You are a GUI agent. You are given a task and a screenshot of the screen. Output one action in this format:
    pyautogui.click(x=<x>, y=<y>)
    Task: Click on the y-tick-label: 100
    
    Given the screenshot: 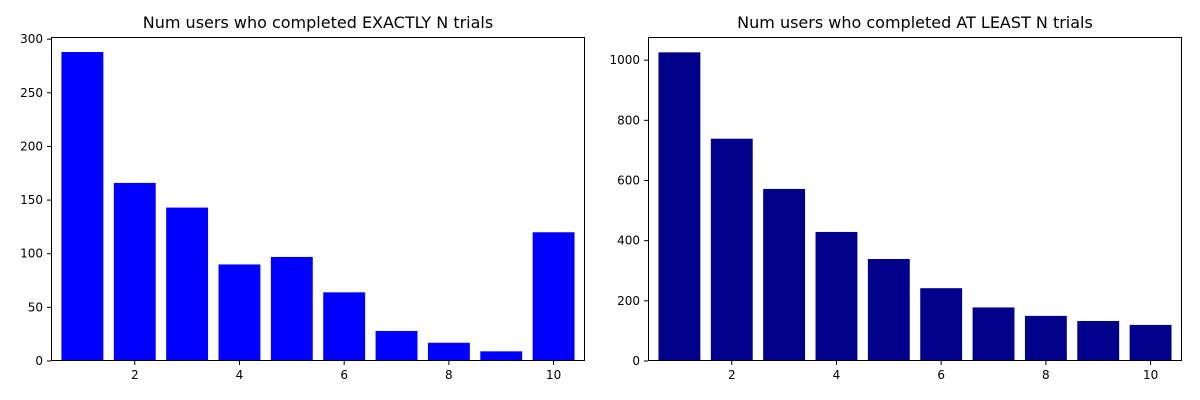 What is the action you would take?
    pyautogui.click(x=31, y=254)
    